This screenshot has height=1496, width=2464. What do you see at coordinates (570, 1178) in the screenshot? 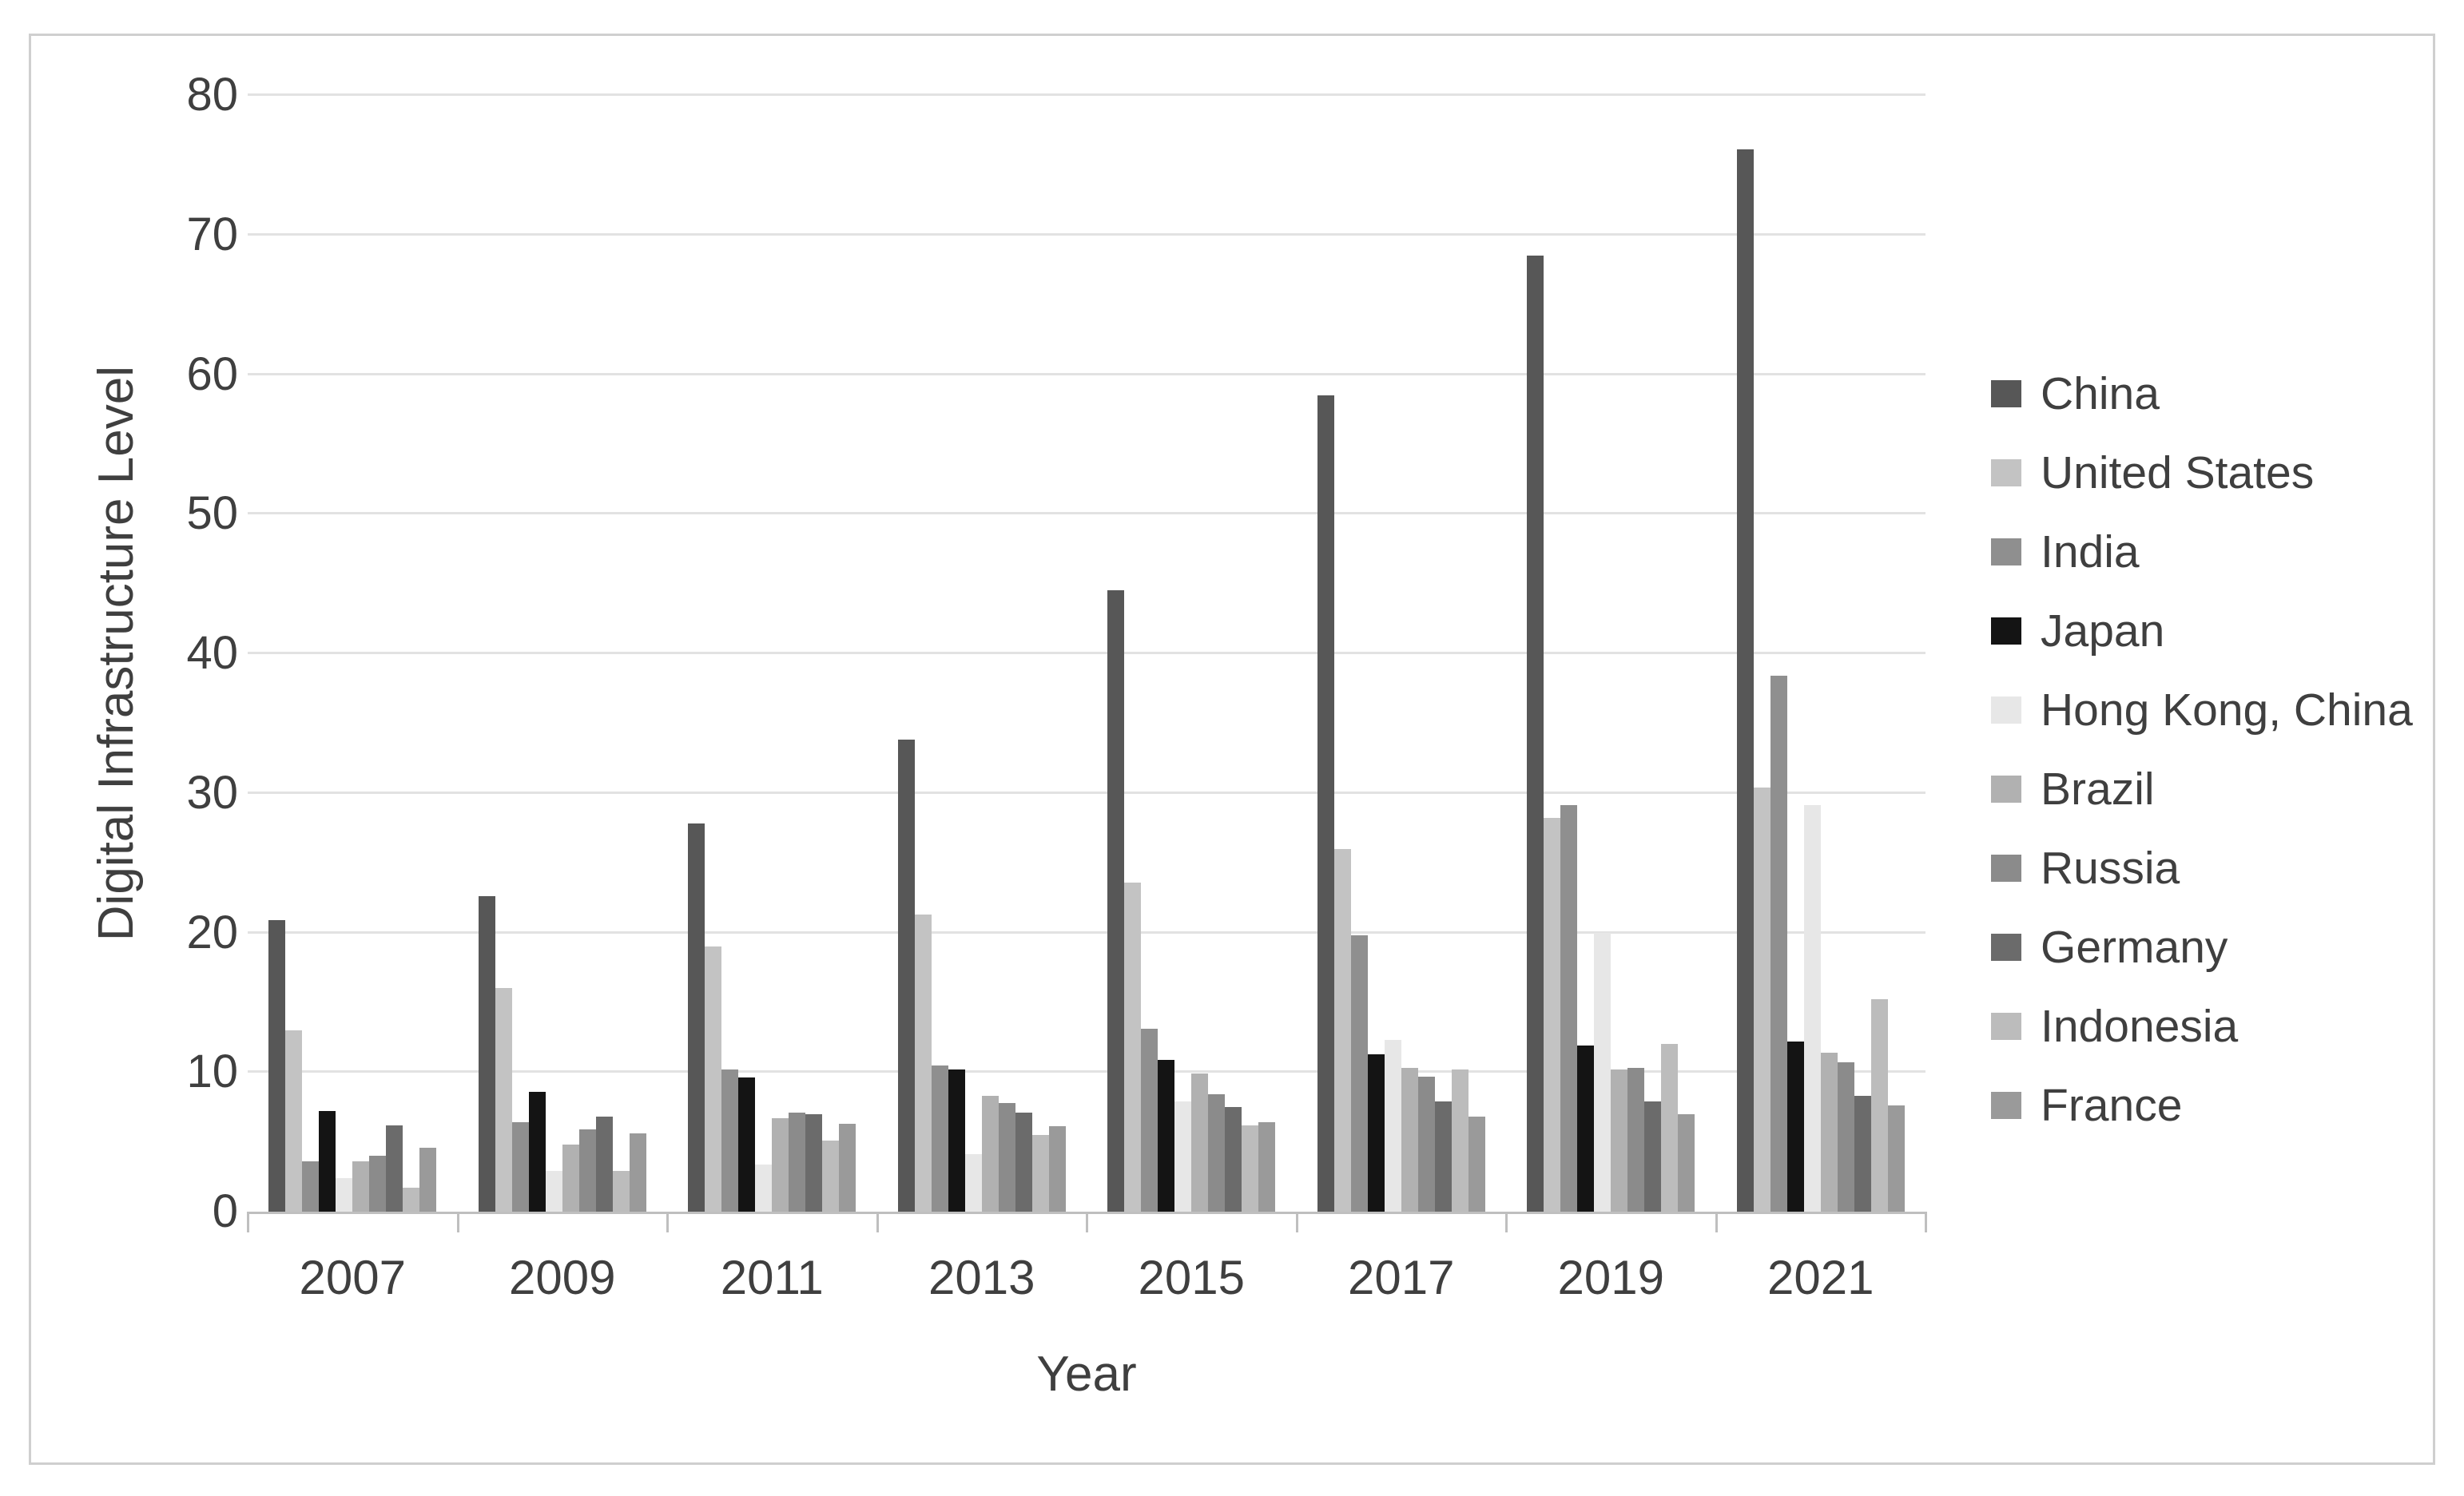
I see `bar-2009-brazil` at bounding box center [570, 1178].